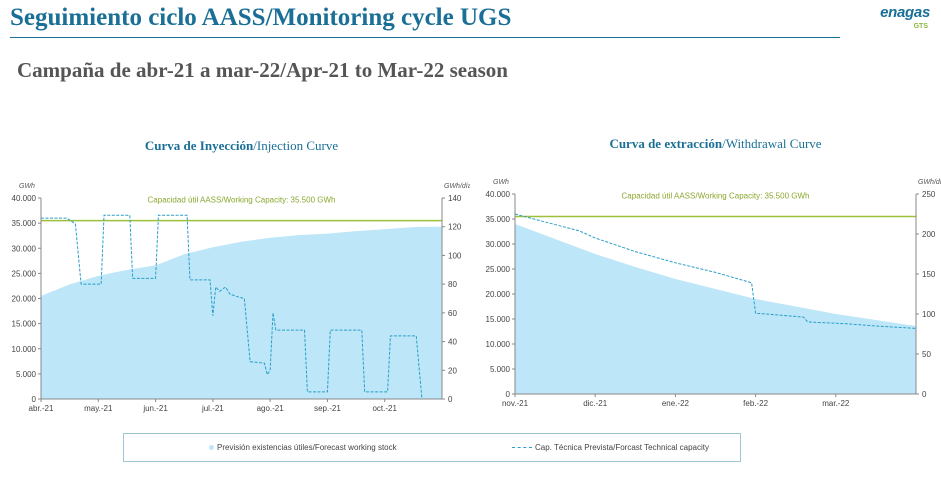  Describe the element at coordinates (929, 274) in the screenshot. I see `withdrawal-ytick-right-label: 150` at that location.